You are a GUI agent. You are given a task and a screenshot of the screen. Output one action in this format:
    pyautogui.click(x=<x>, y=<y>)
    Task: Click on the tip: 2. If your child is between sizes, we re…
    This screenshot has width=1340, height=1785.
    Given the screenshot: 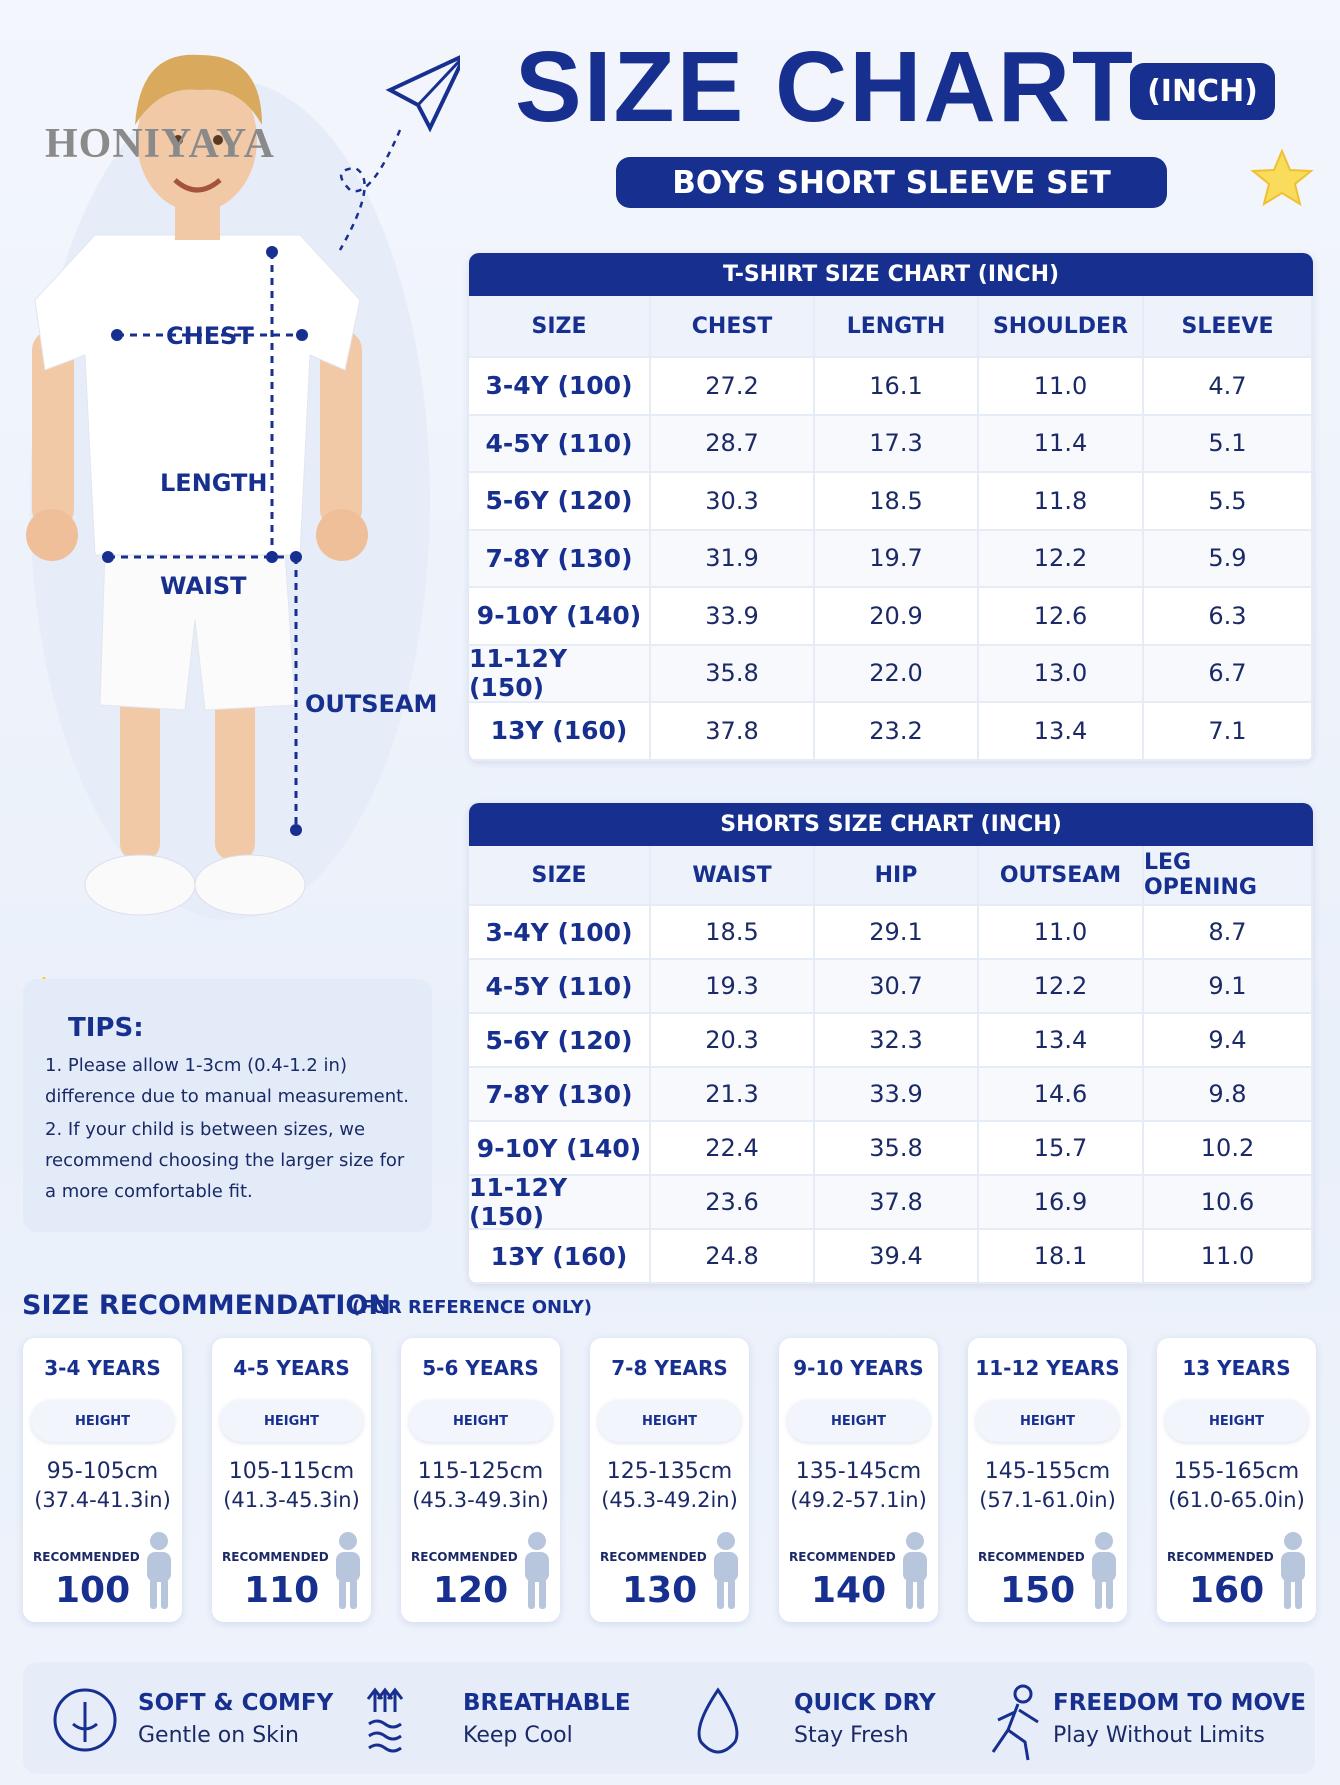 What is the action you would take?
    pyautogui.click(x=225, y=1160)
    